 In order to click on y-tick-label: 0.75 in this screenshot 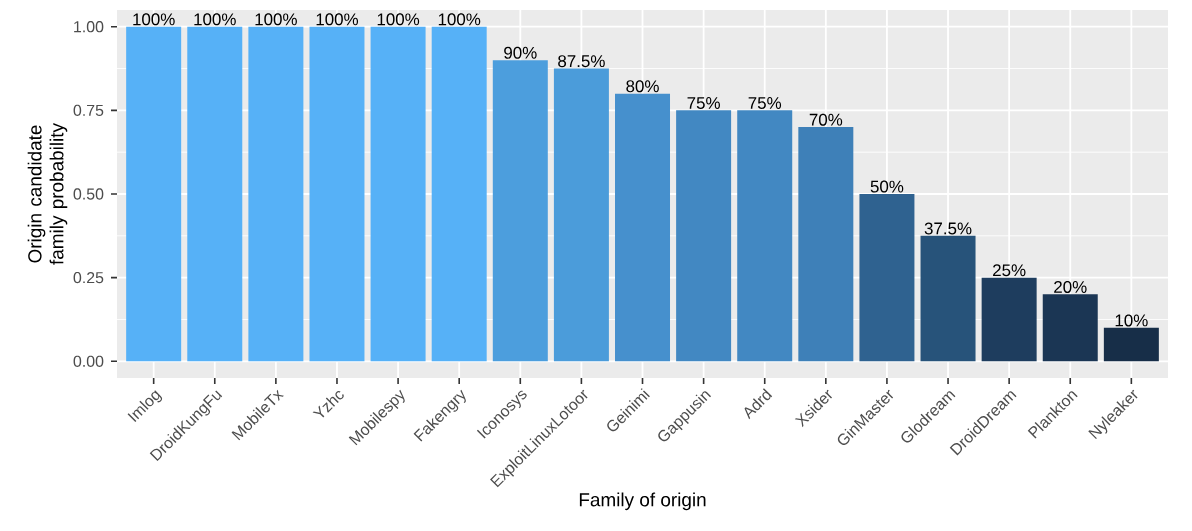, I will do `click(88, 110)`.